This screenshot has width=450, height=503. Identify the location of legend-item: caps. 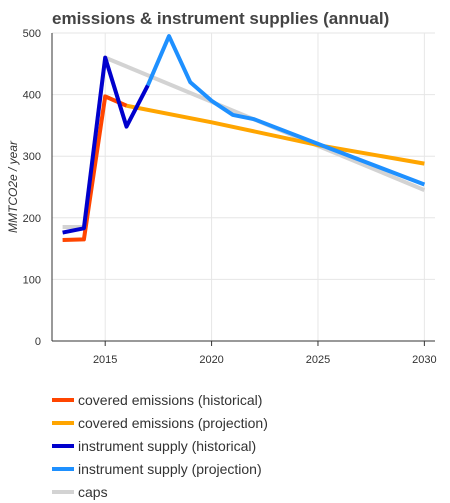
(160, 491).